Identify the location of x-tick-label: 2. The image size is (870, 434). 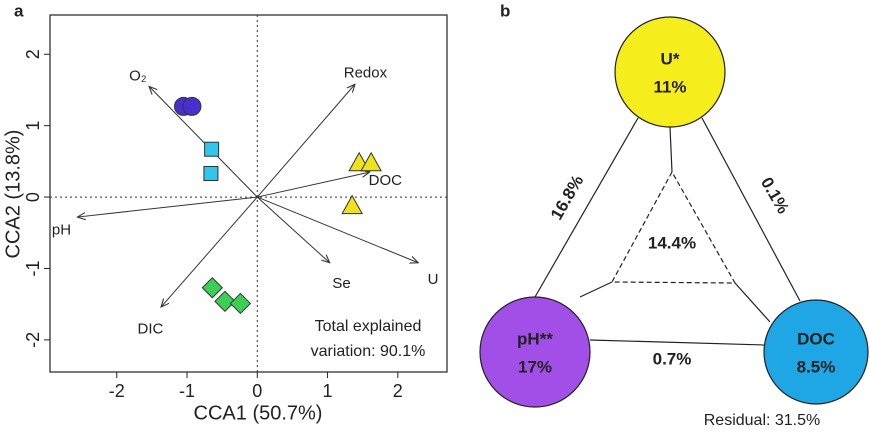
(398, 391).